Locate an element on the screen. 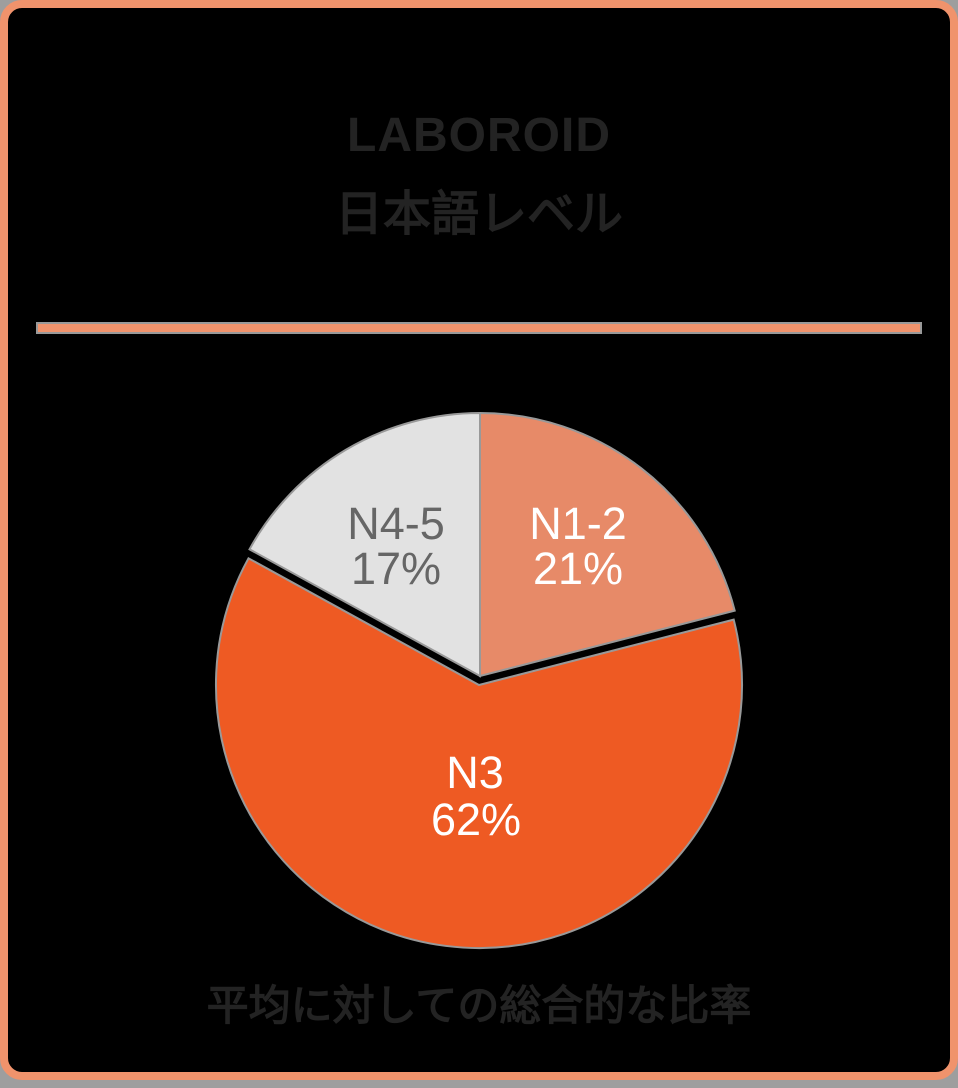  pie-value-n3: 62% is located at coordinates (476, 819).